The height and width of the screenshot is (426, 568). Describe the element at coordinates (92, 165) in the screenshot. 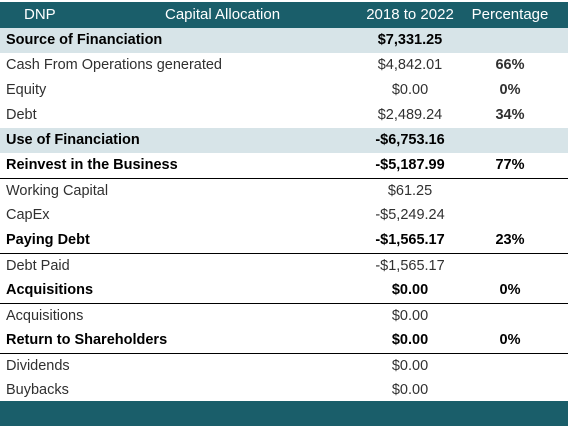

I see `row-label: Reinvest in the Business` at that location.